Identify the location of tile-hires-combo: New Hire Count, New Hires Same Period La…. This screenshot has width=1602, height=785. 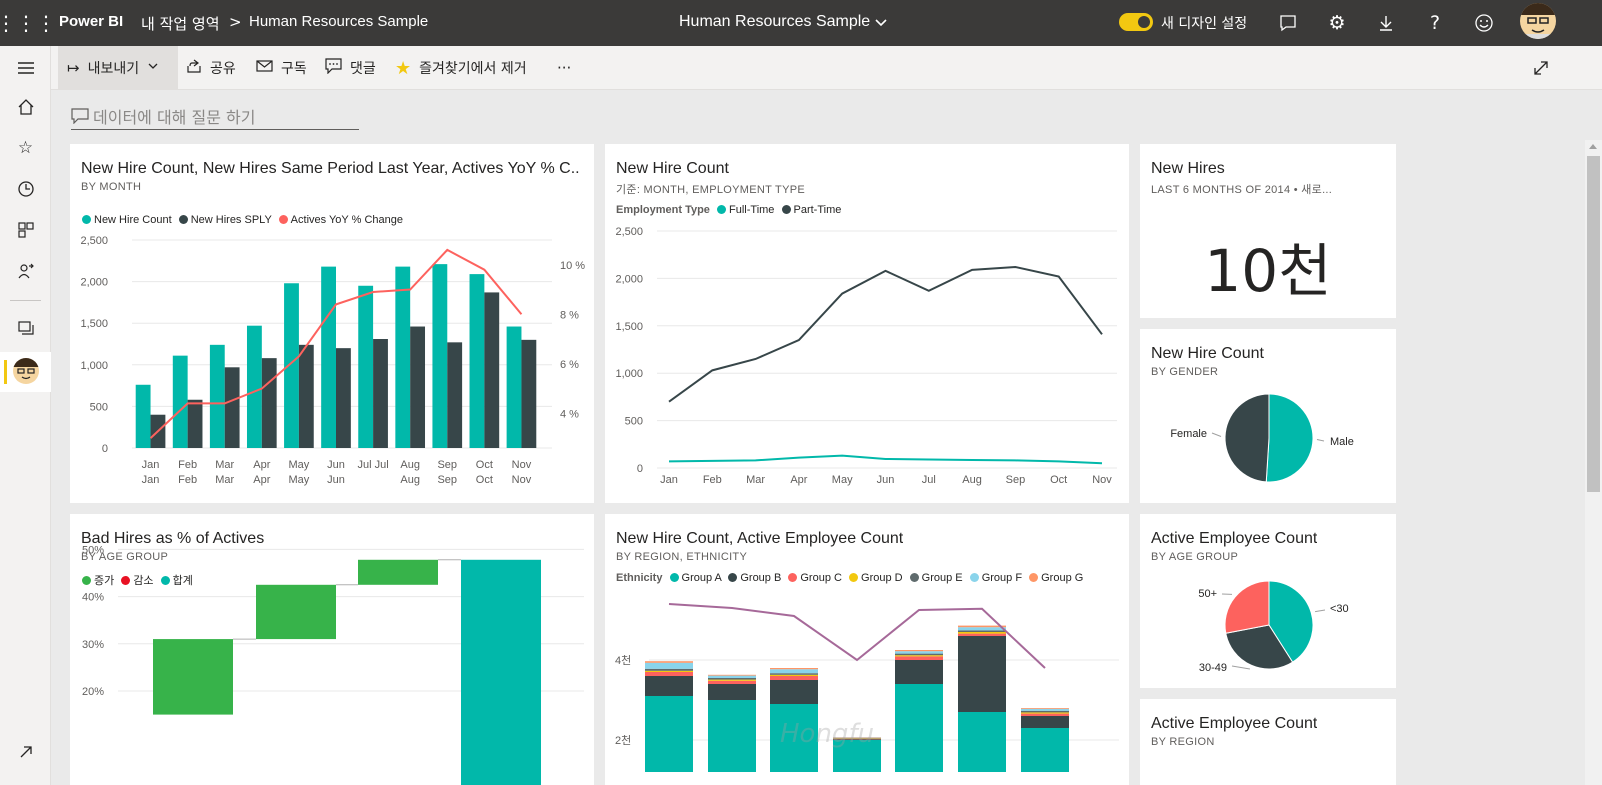
(332, 323).